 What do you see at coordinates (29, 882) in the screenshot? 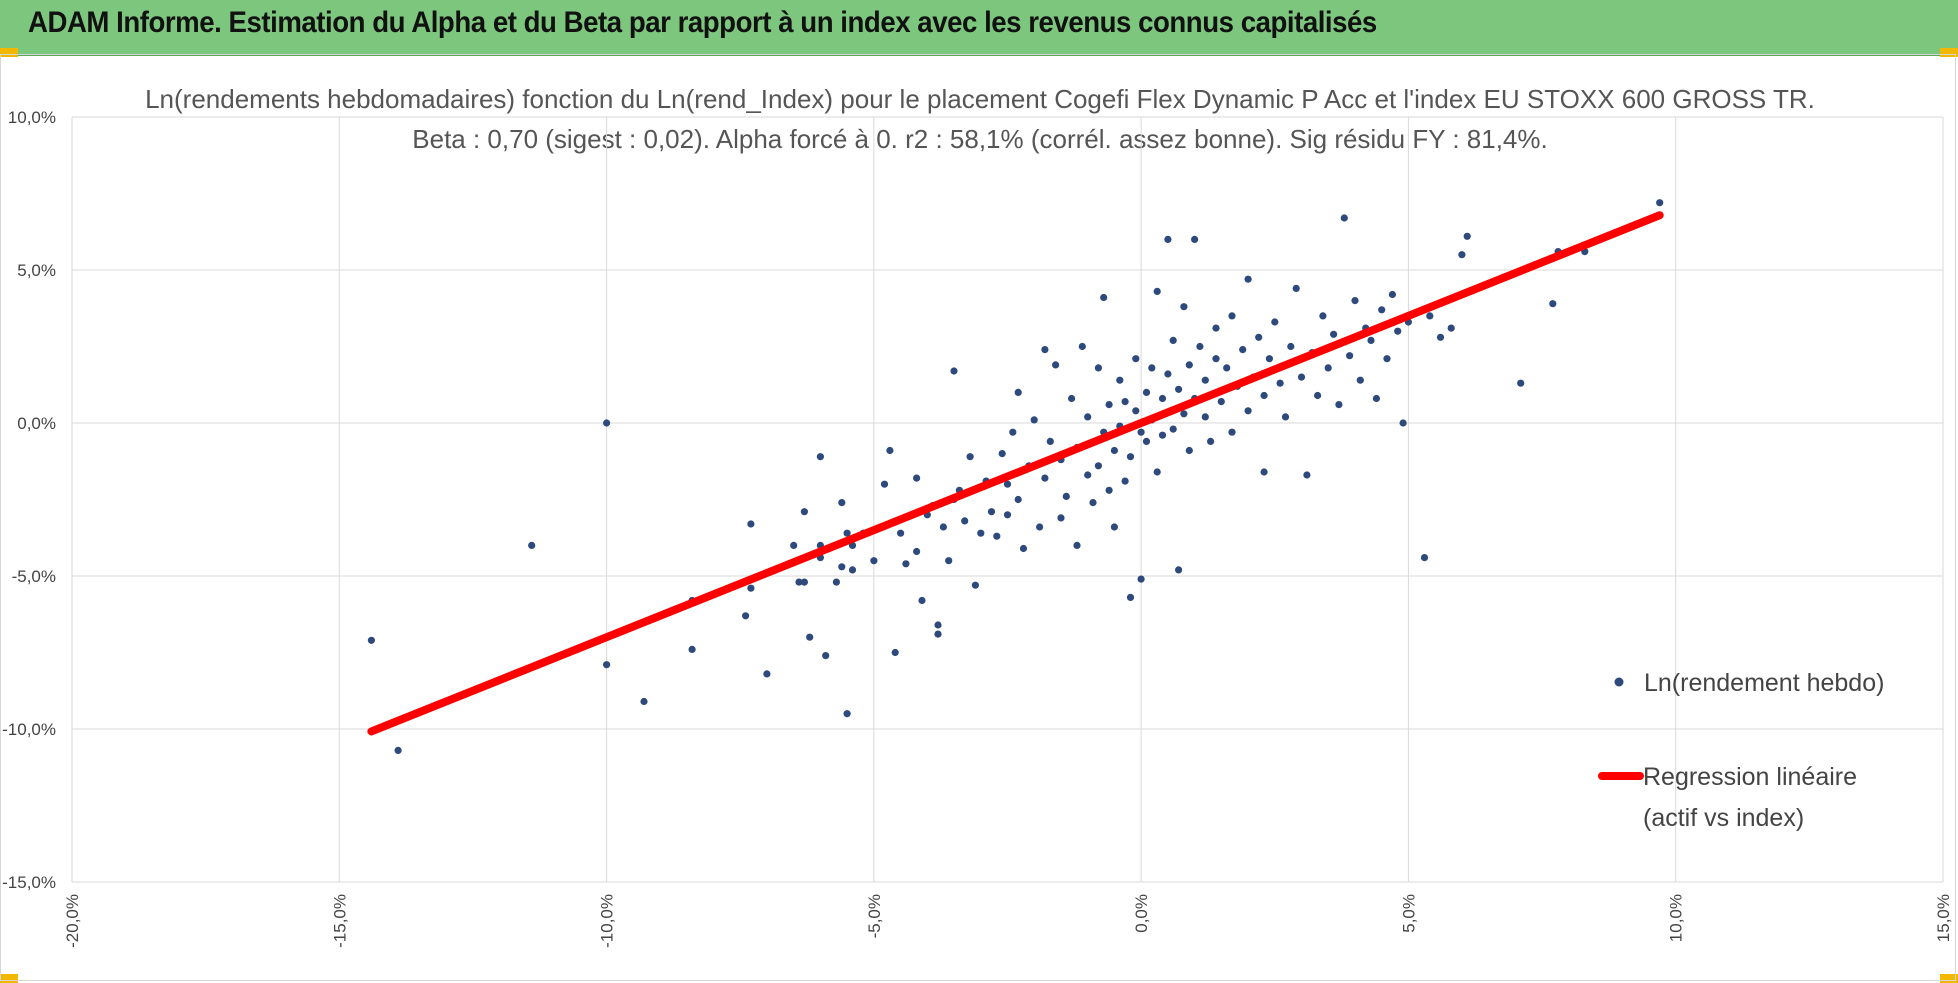
I see `y-tick-label: -15,0%` at bounding box center [29, 882].